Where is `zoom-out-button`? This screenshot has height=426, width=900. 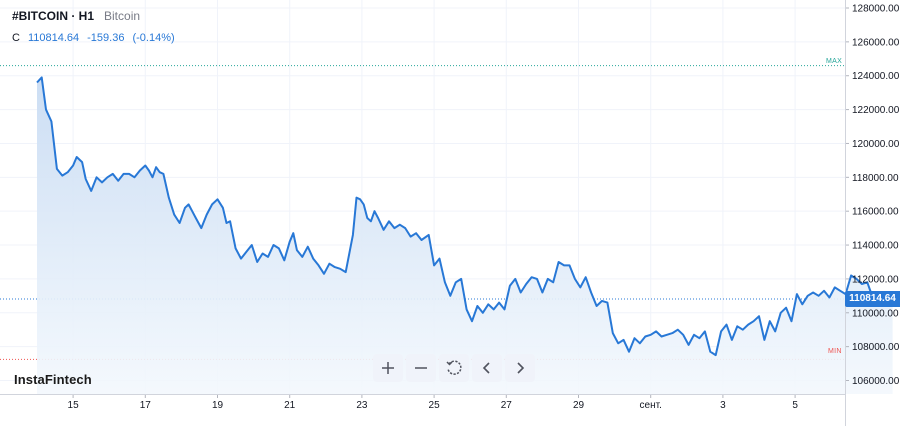 zoom-out-button is located at coordinates (421, 368).